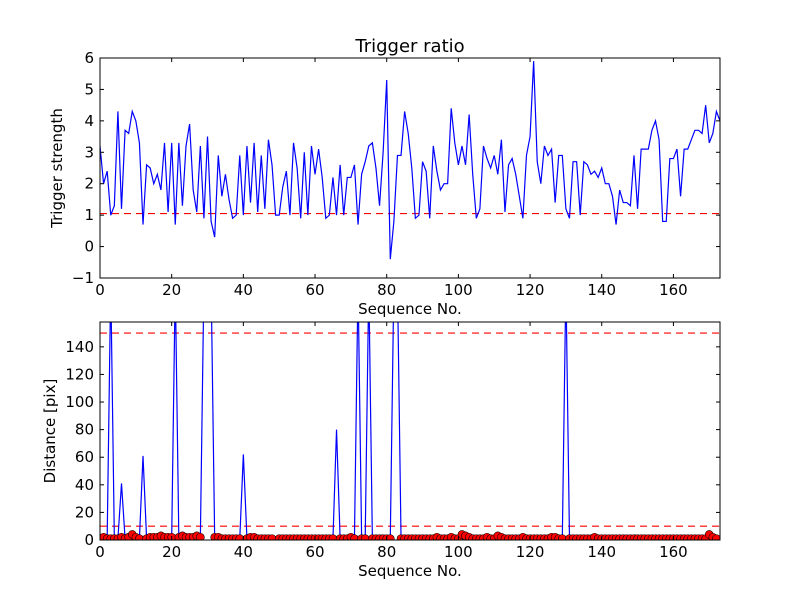  I want to click on y-tick-label: 100, so click(79, 402).